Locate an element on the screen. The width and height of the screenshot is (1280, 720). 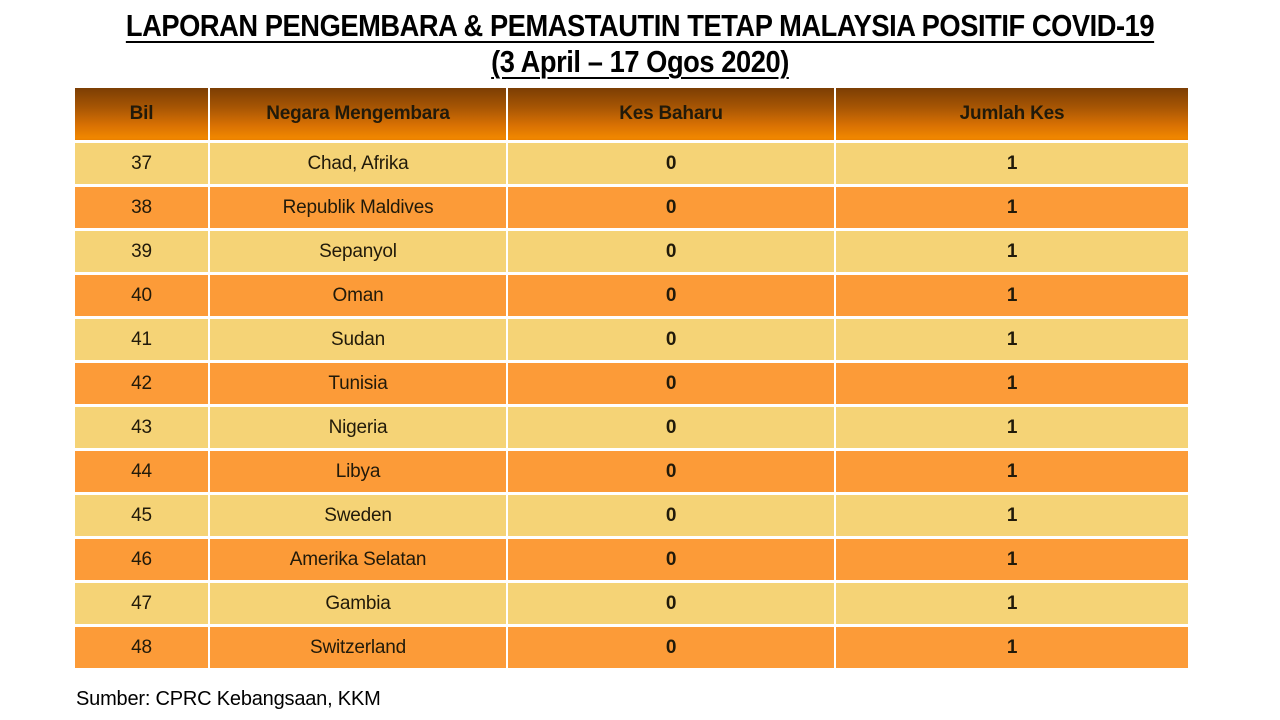
cell-negara: Sweden is located at coordinates (358, 515).